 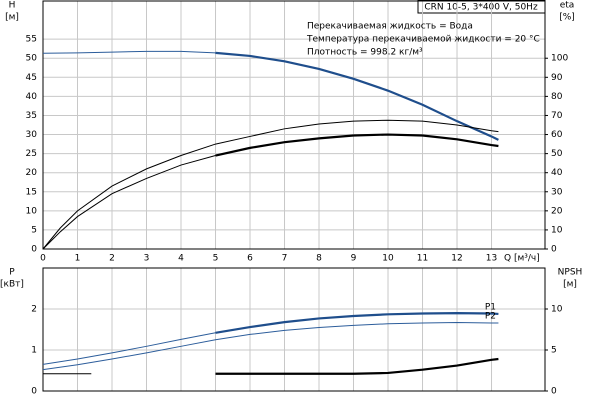 What do you see at coordinates (456, 259) in the screenshot?
I see `x-tick-label: 12` at bounding box center [456, 259].